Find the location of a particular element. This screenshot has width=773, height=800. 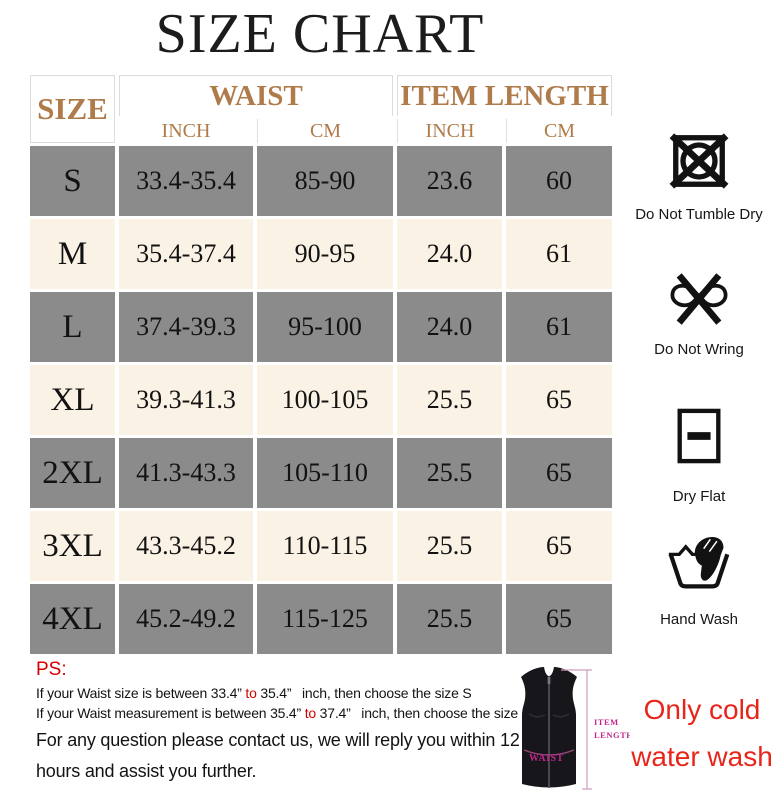

ps-line-1-post: inch, then choose the size S is located at coordinates (387, 693).